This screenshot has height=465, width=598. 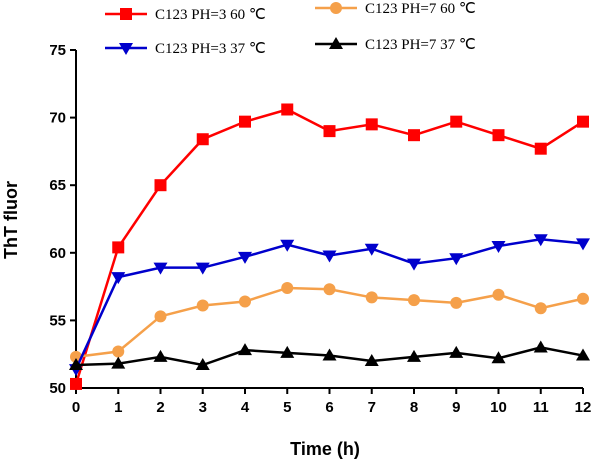 I want to click on legend-label: C123 PH=7 60 ℃, so click(x=420, y=9).